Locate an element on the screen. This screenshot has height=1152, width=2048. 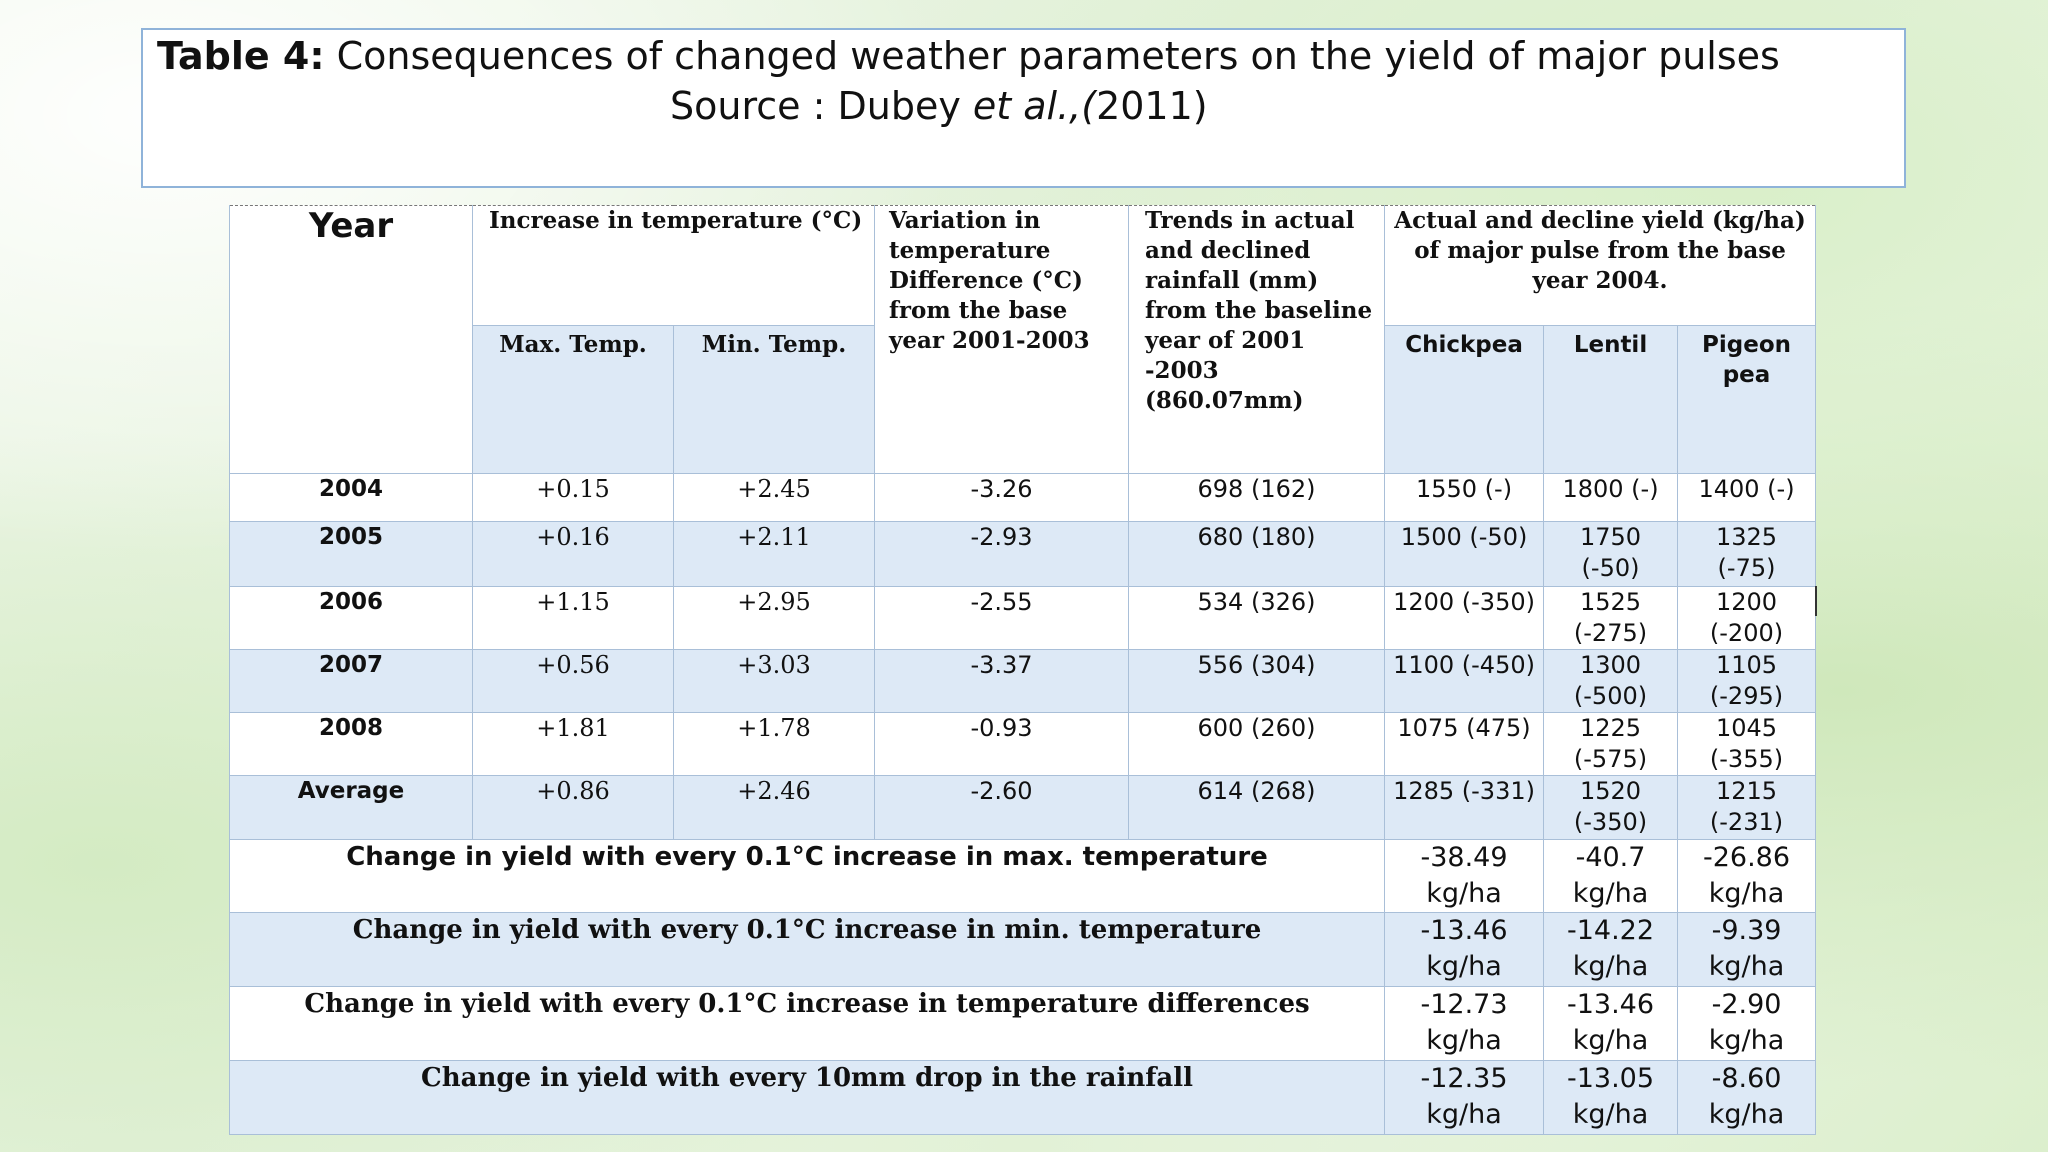
header-min-temp: Min. Temp. is located at coordinates (774, 399).